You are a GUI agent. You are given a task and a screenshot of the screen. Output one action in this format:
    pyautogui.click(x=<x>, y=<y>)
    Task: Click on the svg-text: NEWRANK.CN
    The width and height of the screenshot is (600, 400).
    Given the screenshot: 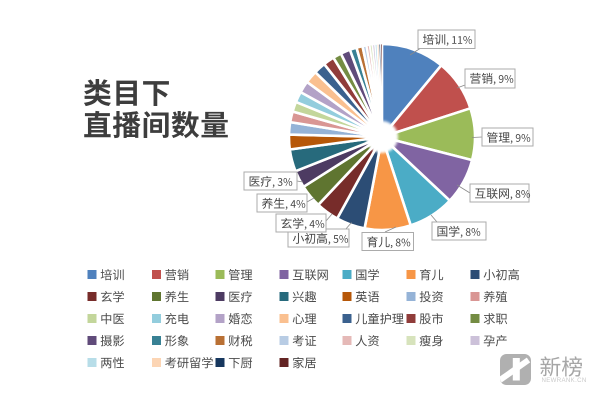 What is the action you would take?
    pyautogui.click(x=564, y=380)
    